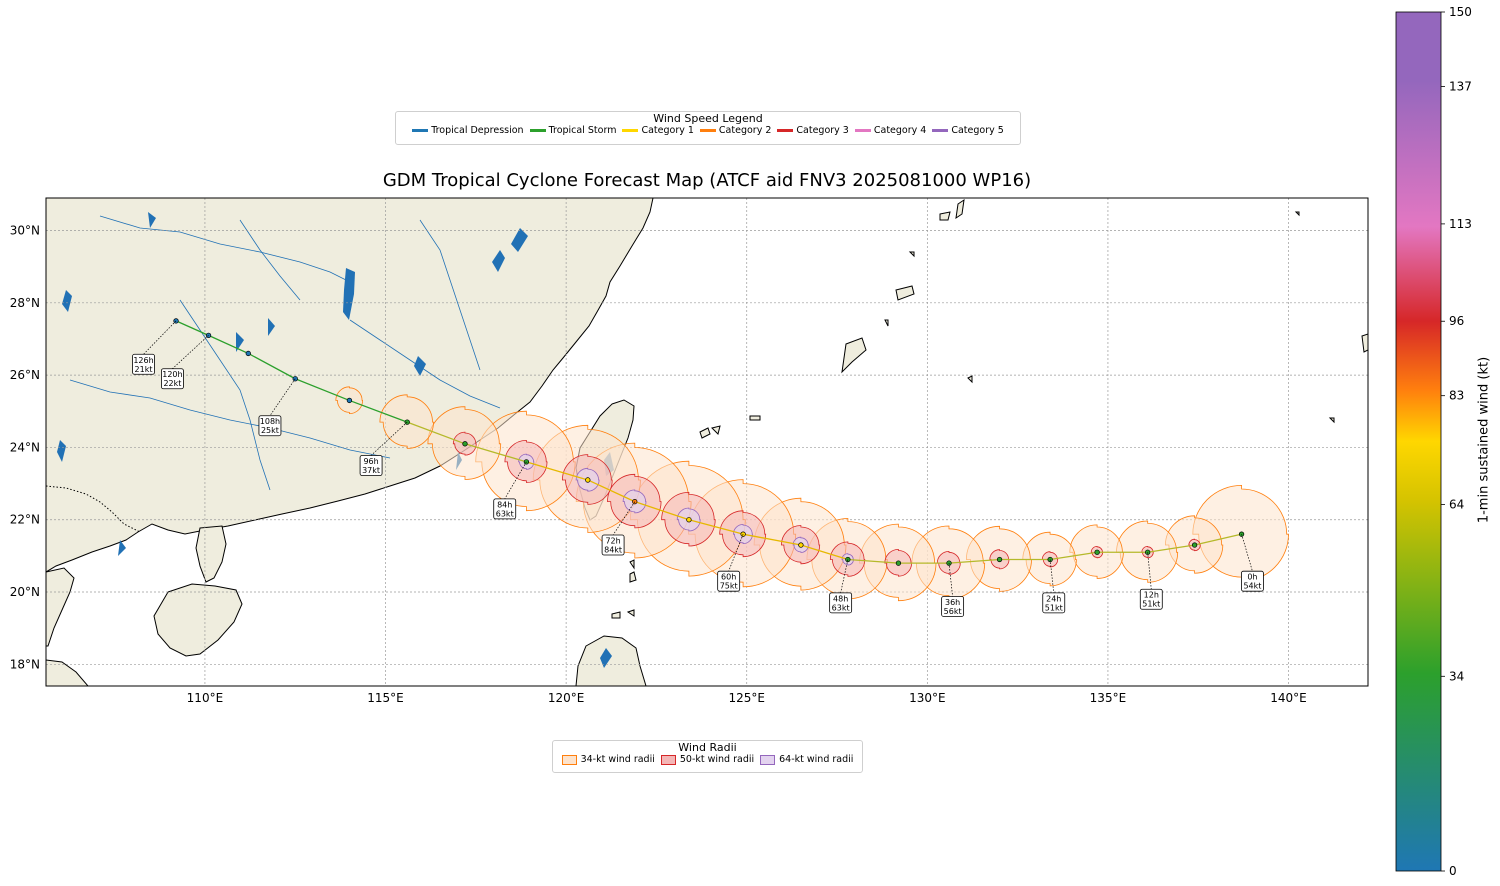 This screenshot has width=1500, height=886. I want to click on lon-tick-label: 130°E, so click(927, 698).